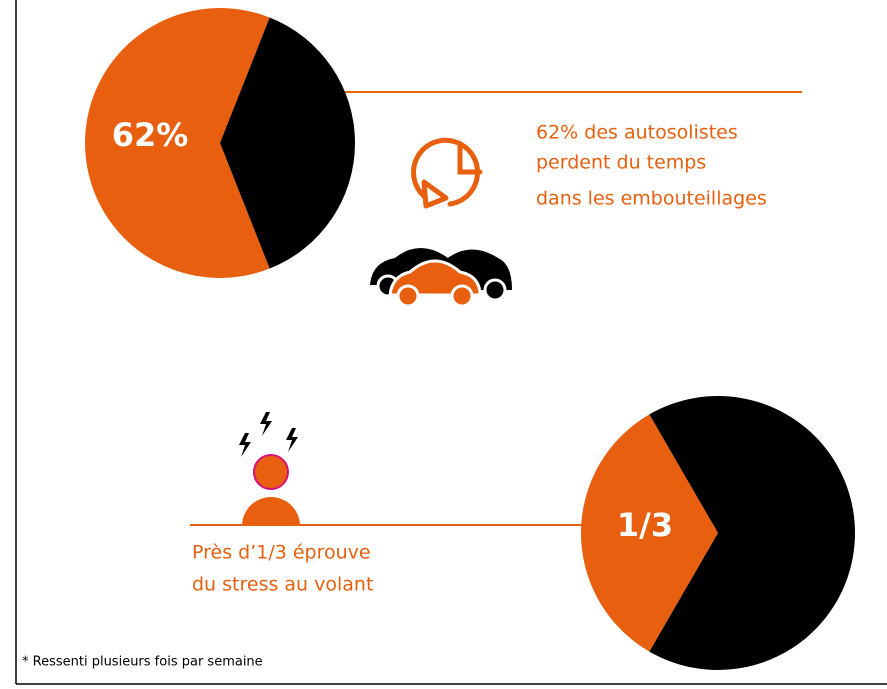  Describe the element at coordinates (281, 553) in the screenshot. I see `caption: Près d’1/3 éprouve` at that location.